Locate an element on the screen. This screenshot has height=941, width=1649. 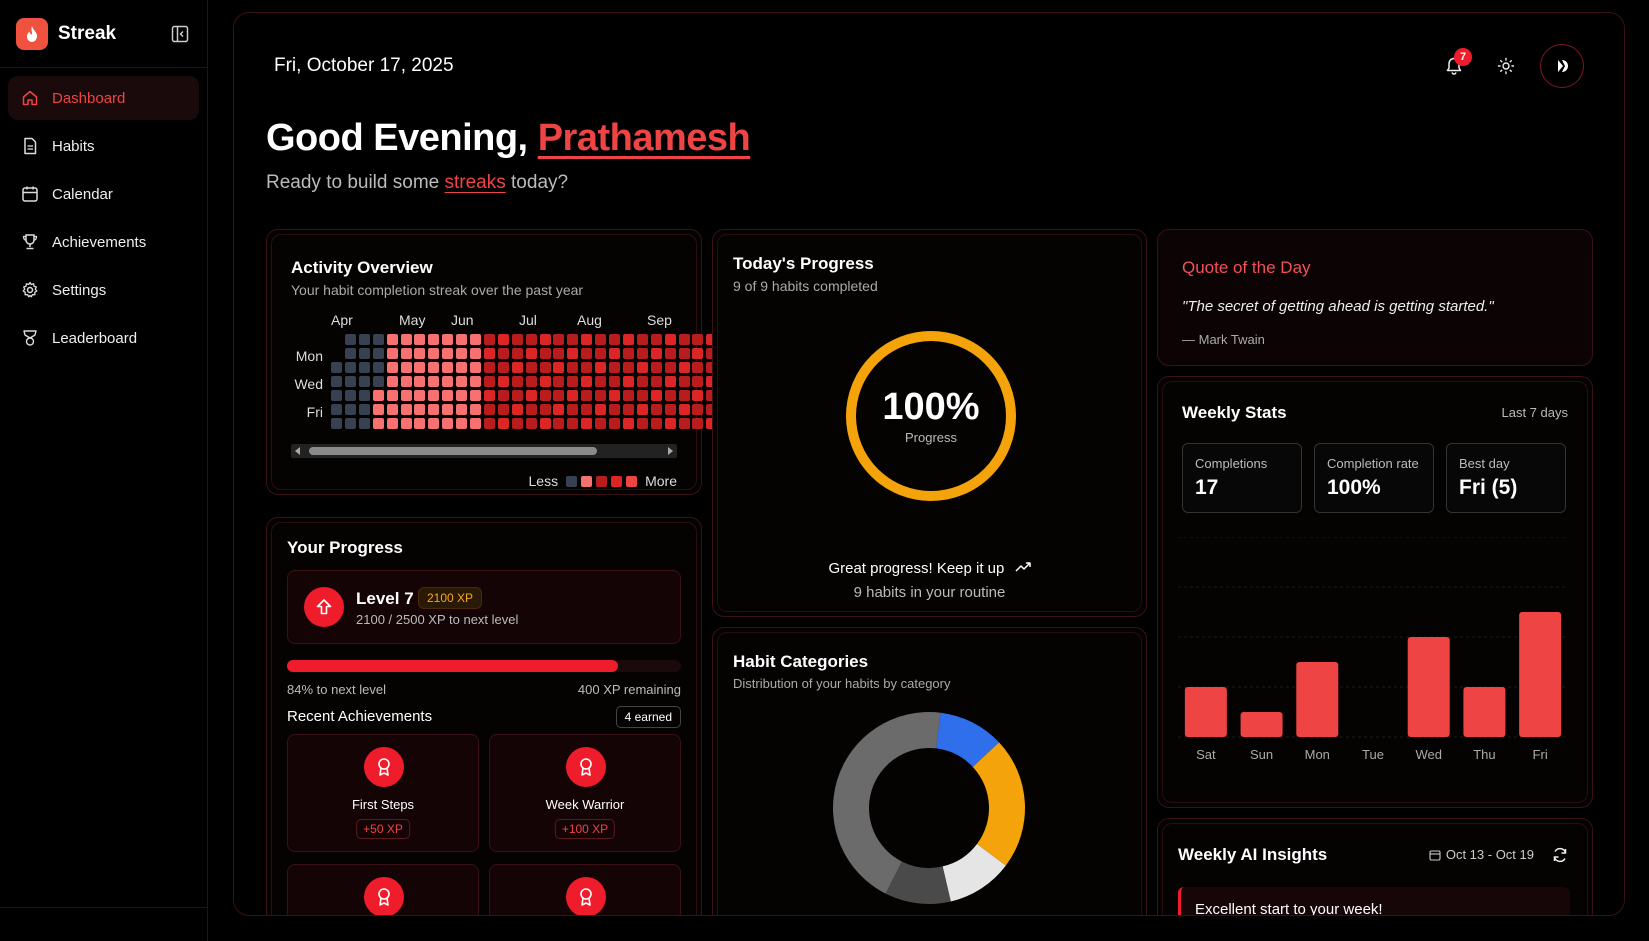
sidebar-item-calendar: Calendar is located at coordinates (103, 194).